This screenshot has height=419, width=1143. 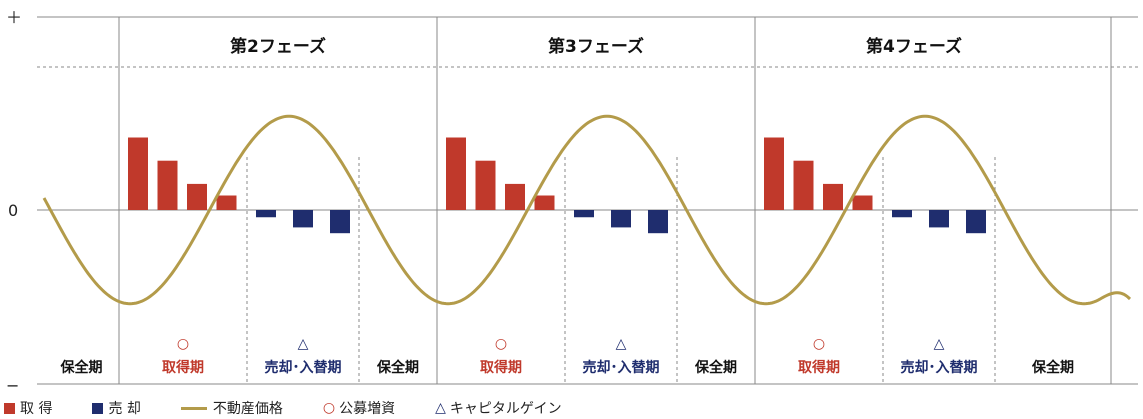 What do you see at coordinates (596, 46) in the screenshot?
I see `phase-title: 第3フェーズ` at bounding box center [596, 46].